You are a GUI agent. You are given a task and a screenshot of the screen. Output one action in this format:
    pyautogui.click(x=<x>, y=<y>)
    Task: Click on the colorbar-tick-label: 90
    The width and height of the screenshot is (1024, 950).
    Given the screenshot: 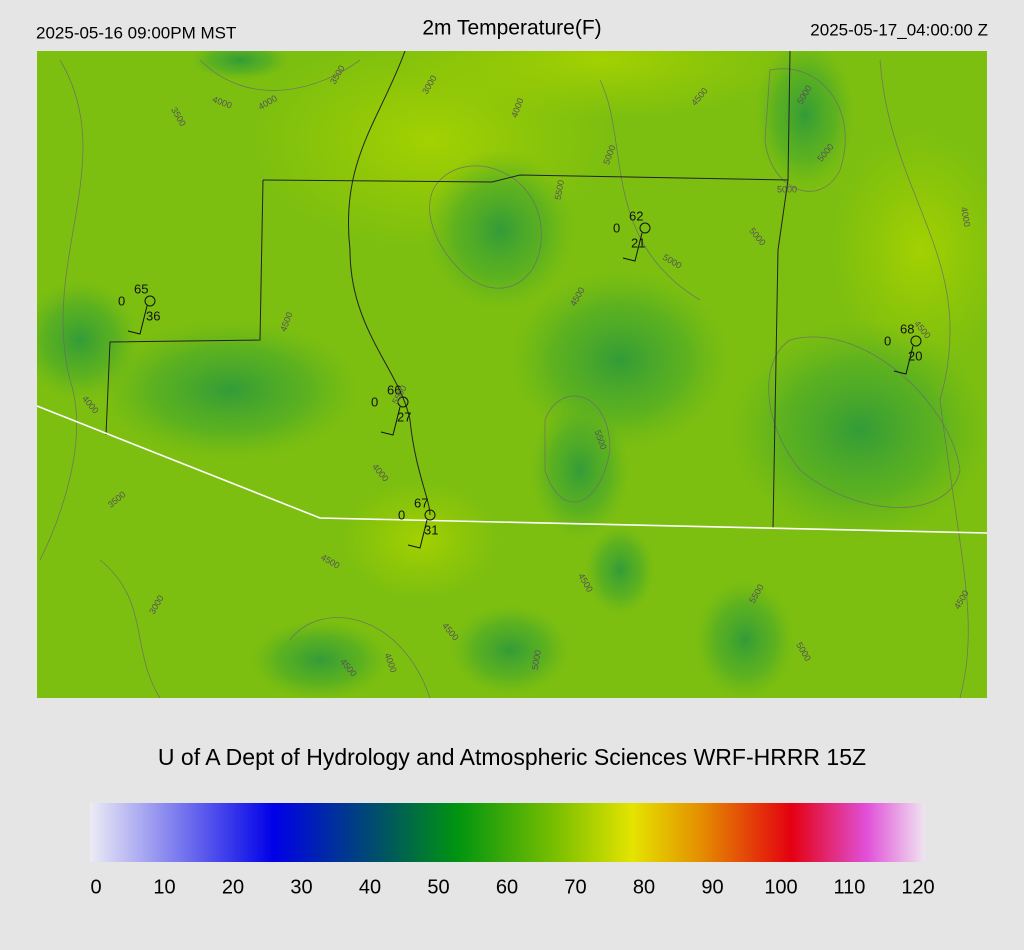 What is the action you would take?
    pyautogui.click(x=712, y=887)
    